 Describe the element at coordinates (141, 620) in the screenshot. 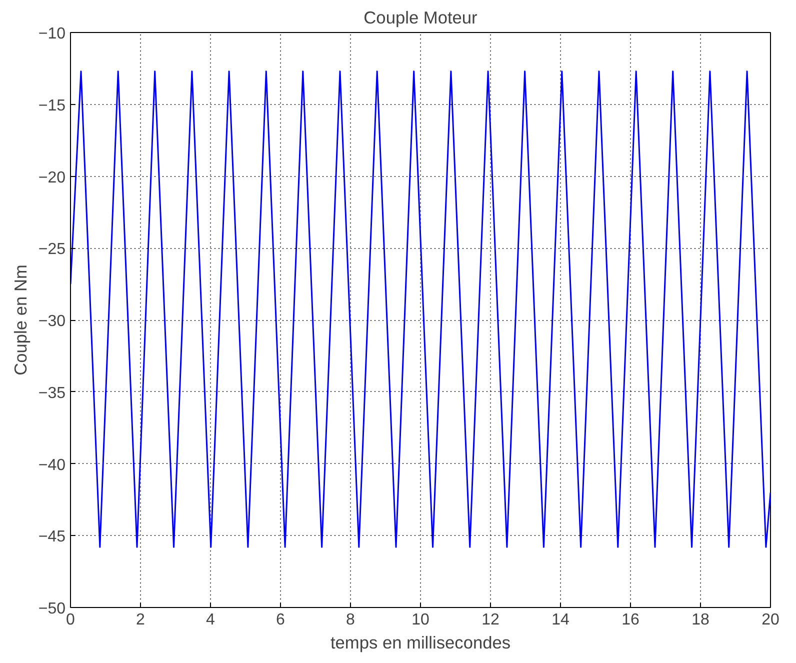

I see `x-tick-label: 2` at that location.